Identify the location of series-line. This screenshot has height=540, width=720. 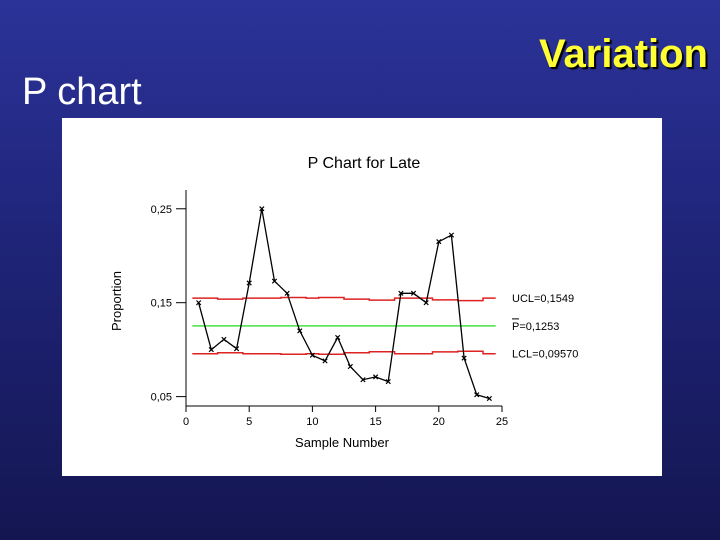
(343, 304).